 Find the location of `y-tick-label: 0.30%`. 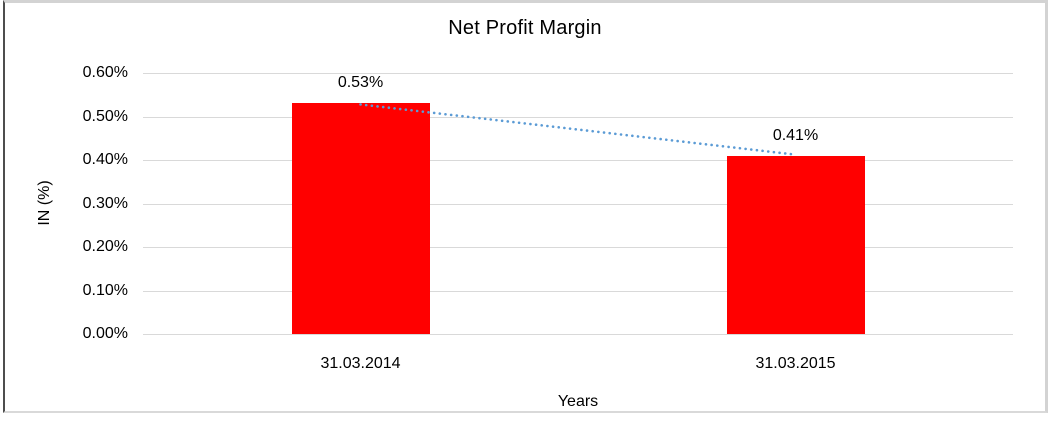

y-tick-label: 0.30% is located at coordinates (105, 203).